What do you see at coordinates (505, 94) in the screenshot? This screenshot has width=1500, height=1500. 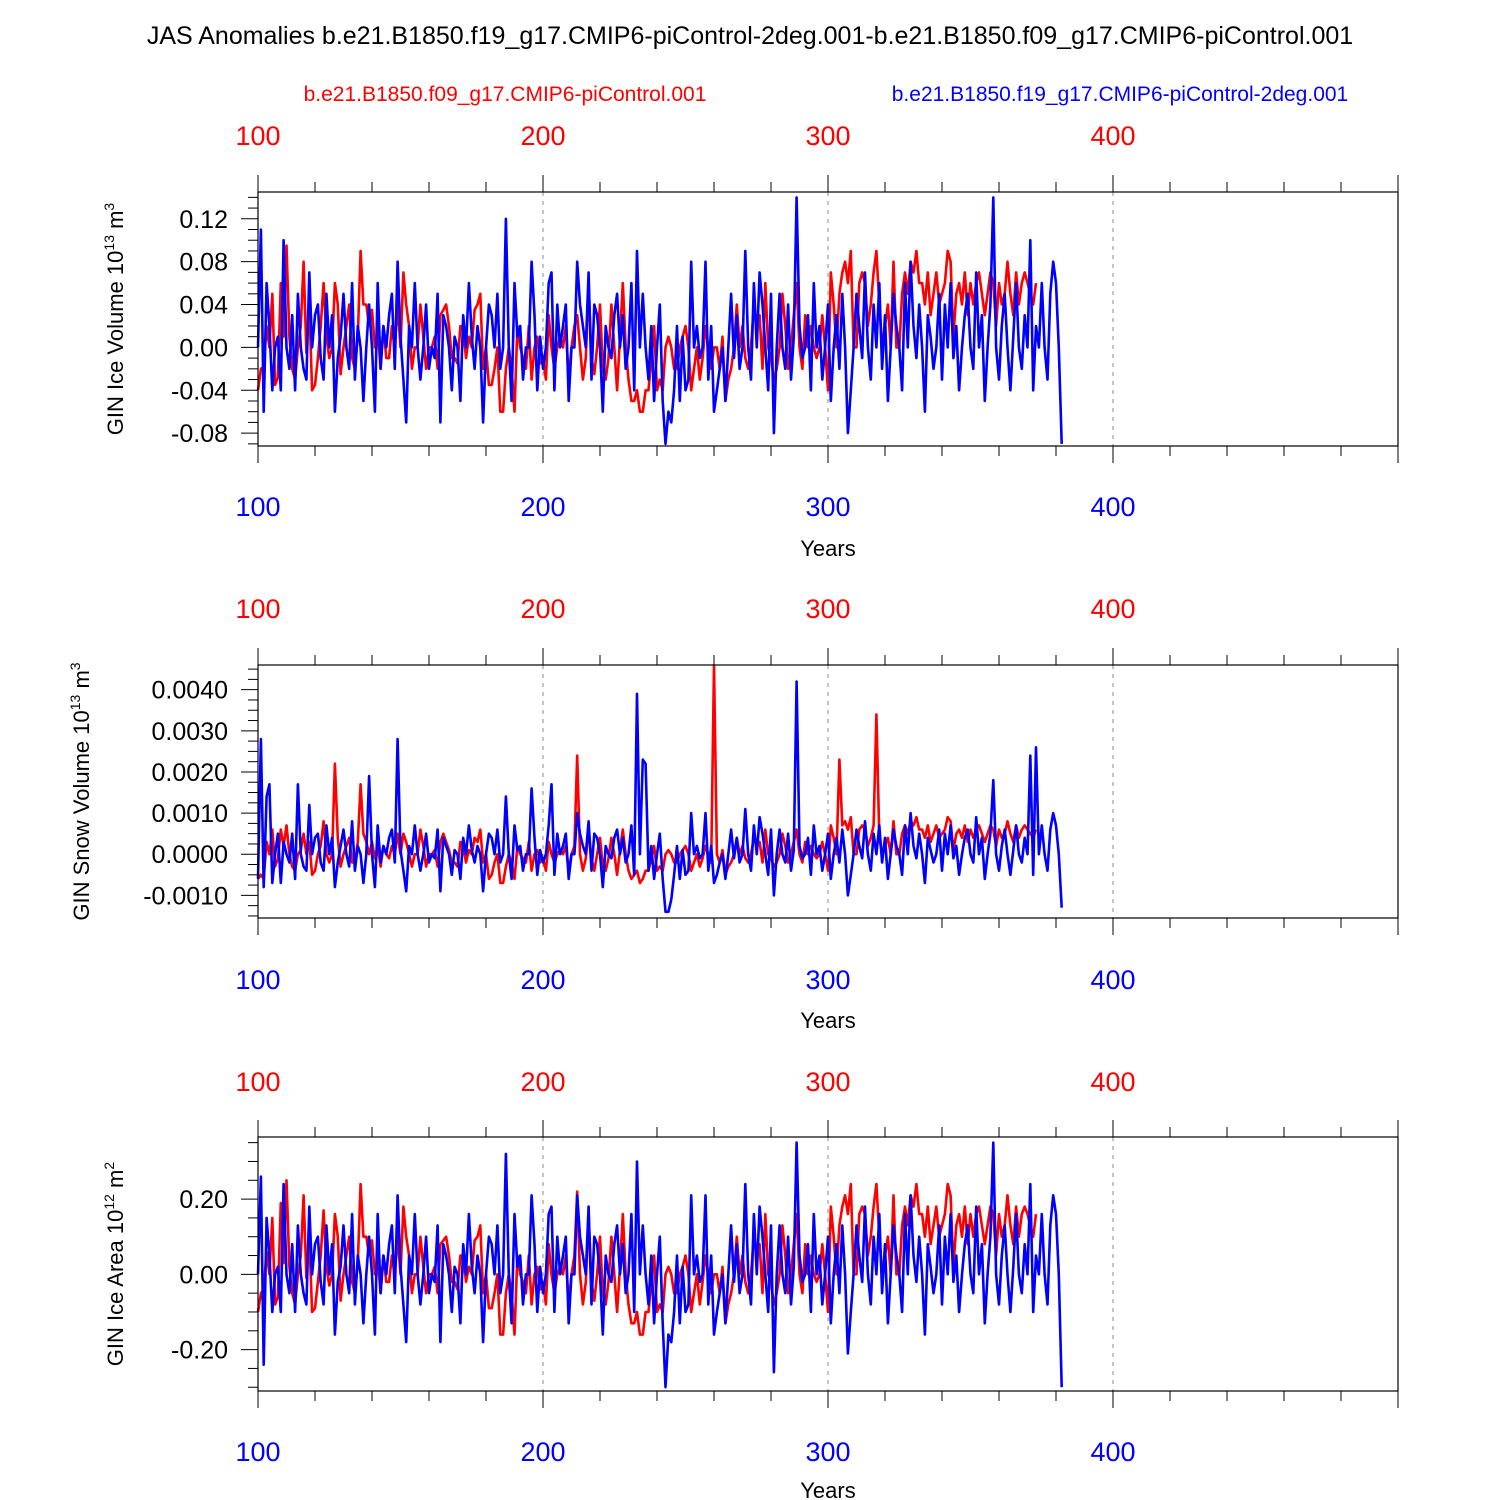 I see `legend-label-f09: b.e21.B1850.f09_g17.CMIP6-piControl.001` at bounding box center [505, 94].